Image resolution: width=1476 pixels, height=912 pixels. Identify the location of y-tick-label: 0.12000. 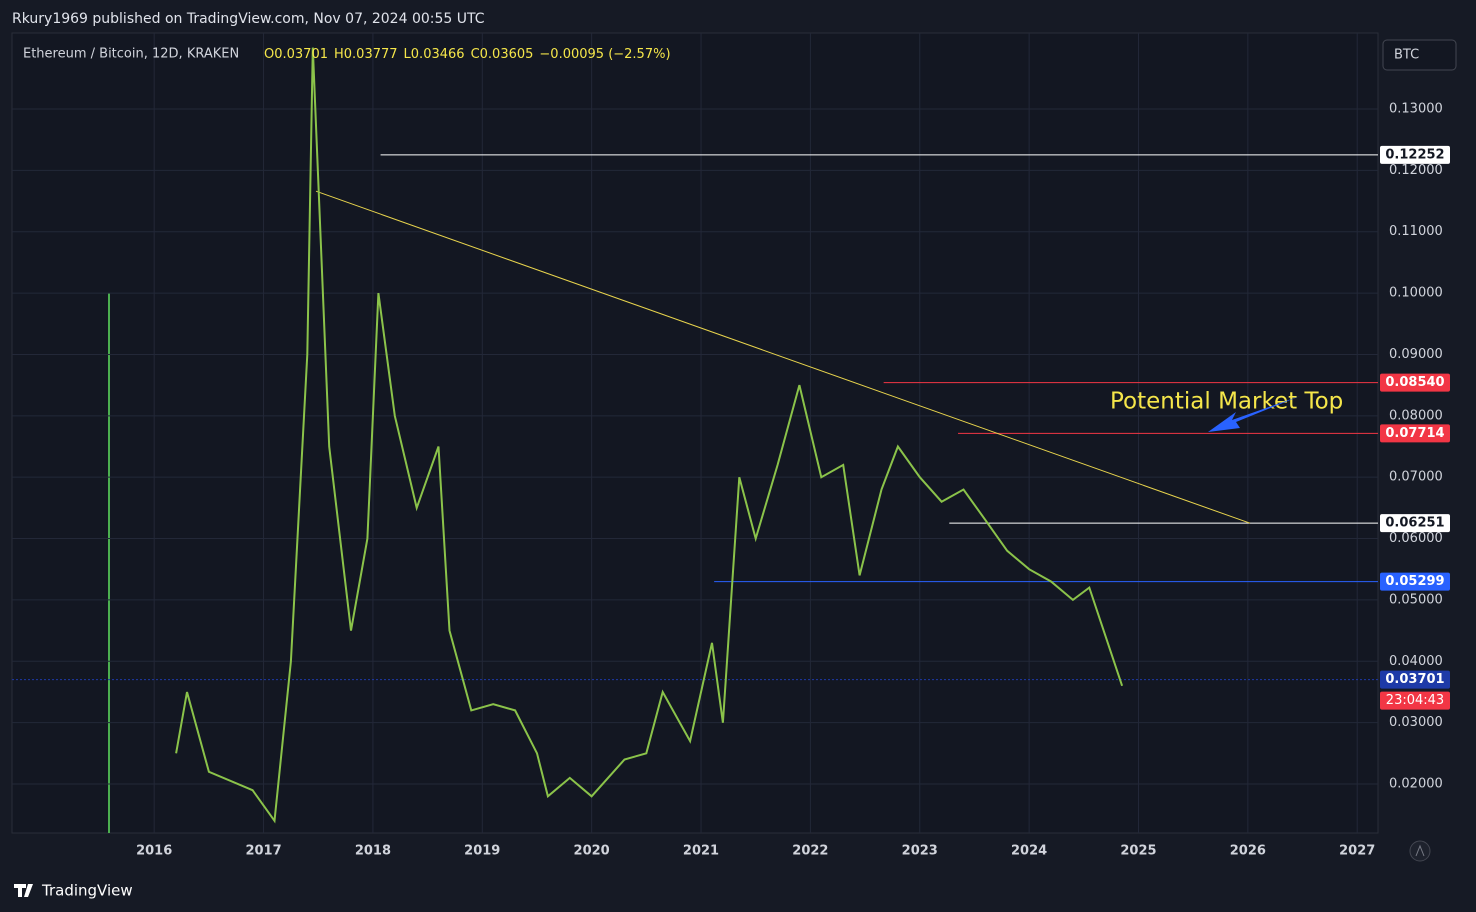
(1416, 170).